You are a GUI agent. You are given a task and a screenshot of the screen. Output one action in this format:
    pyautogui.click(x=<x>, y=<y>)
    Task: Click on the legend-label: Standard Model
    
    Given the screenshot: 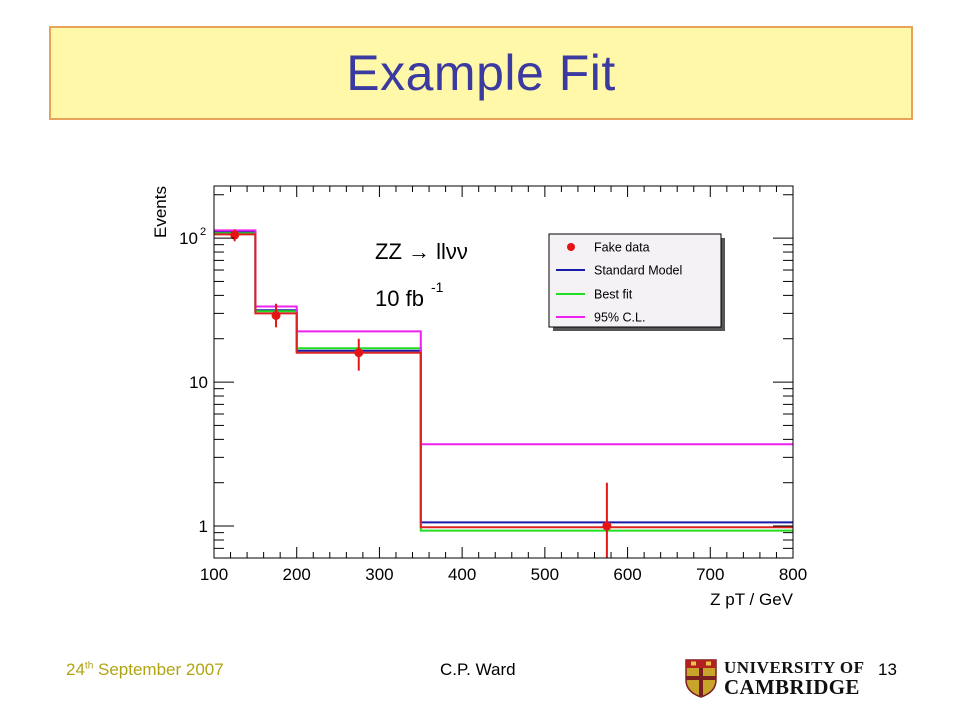 What is the action you would take?
    pyautogui.click(x=638, y=271)
    